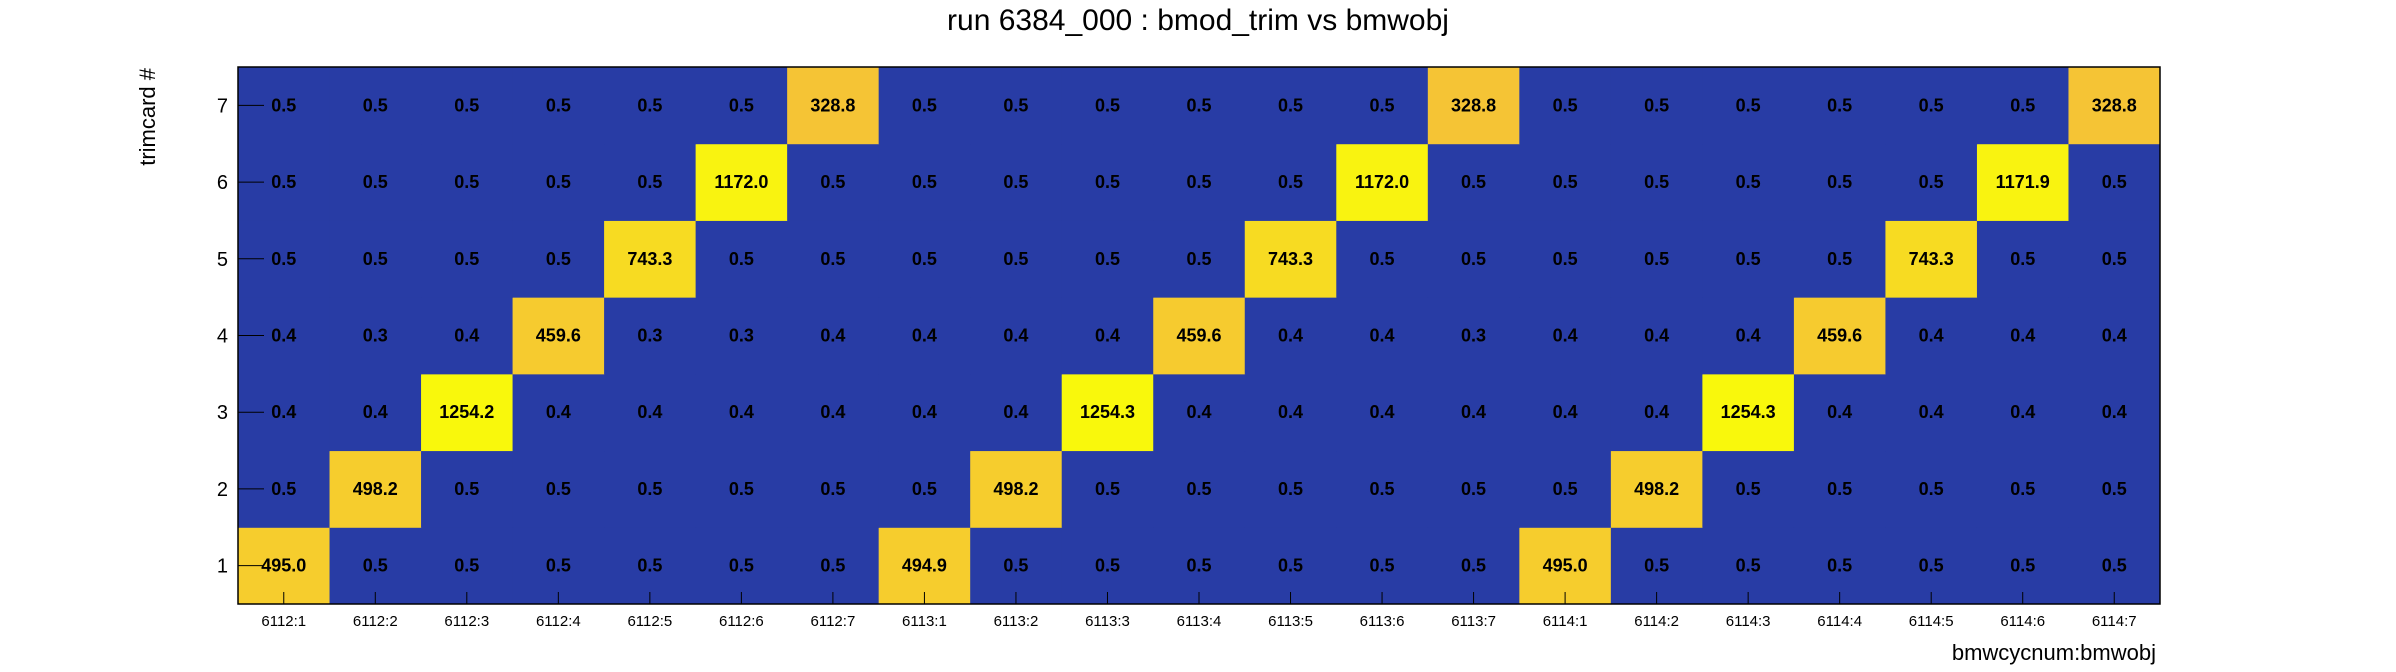  What do you see at coordinates (222, 413) in the screenshot?
I see `y-tick-label: 3` at bounding box center [222, 413].